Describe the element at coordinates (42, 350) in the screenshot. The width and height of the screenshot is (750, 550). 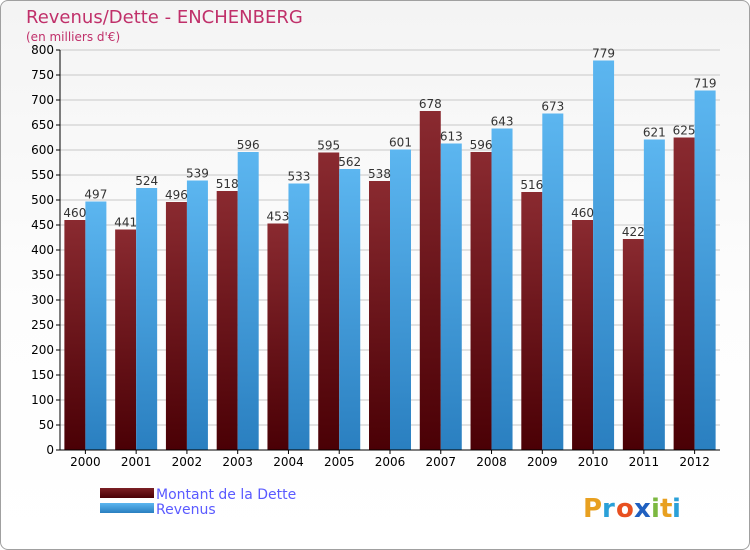
I see `y-tick-label: 200` at that location.